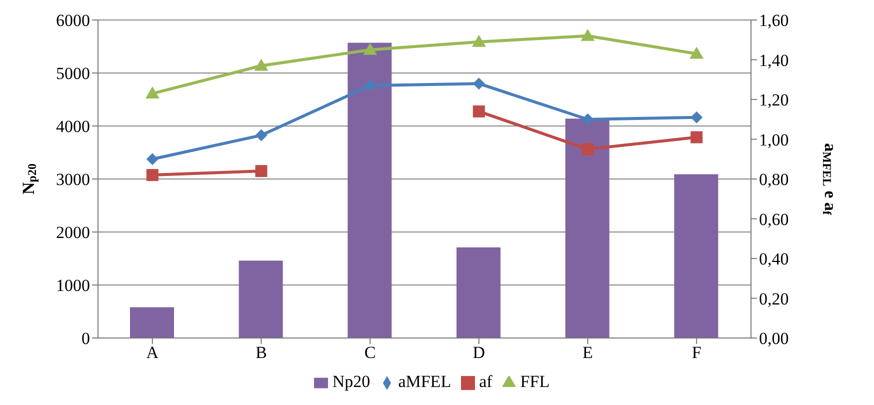 This screenshot has height=405, width=874. I want to click on x-tick-label: D, so click(479, 352).